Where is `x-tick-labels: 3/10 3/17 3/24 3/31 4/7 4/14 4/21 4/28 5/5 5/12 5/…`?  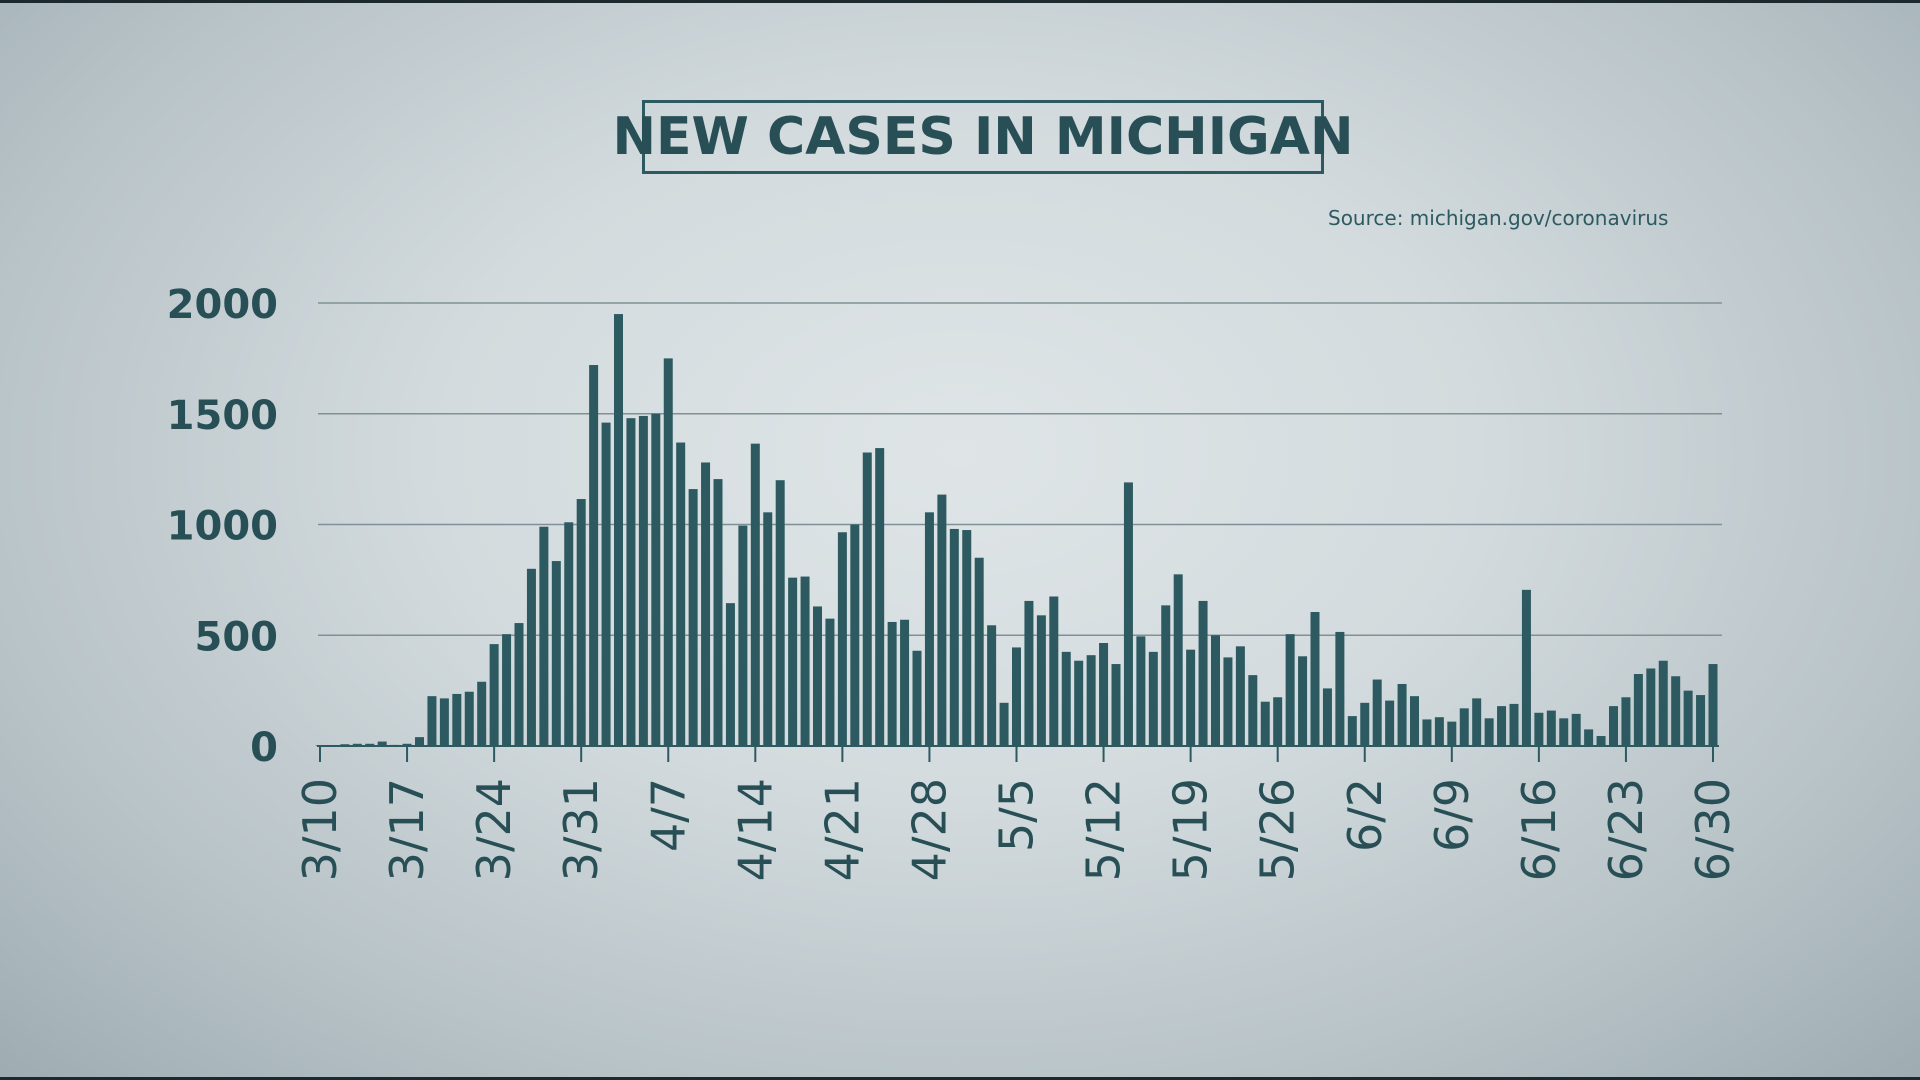
x-tick-labels: 3/10 3/17 3/24 3/31 4/7 4/14 4/21 4/28 5/5 5/12 5/… is located at coordinates (1016, 829).